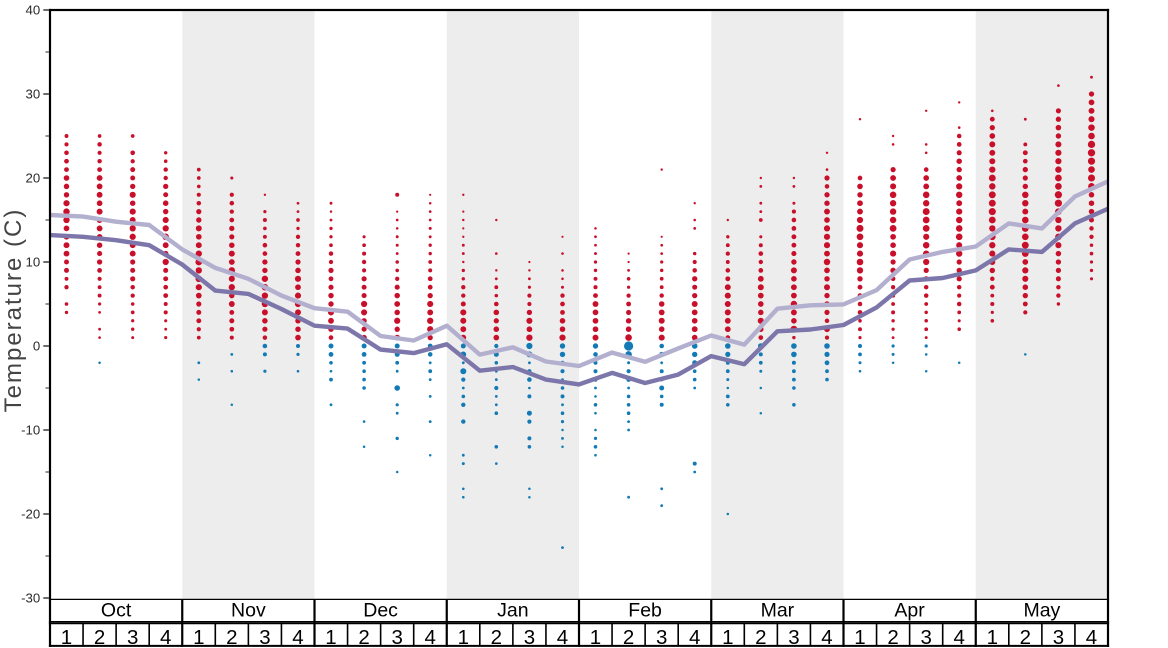  I want to click on svg-text: -20, so click(30, 513).